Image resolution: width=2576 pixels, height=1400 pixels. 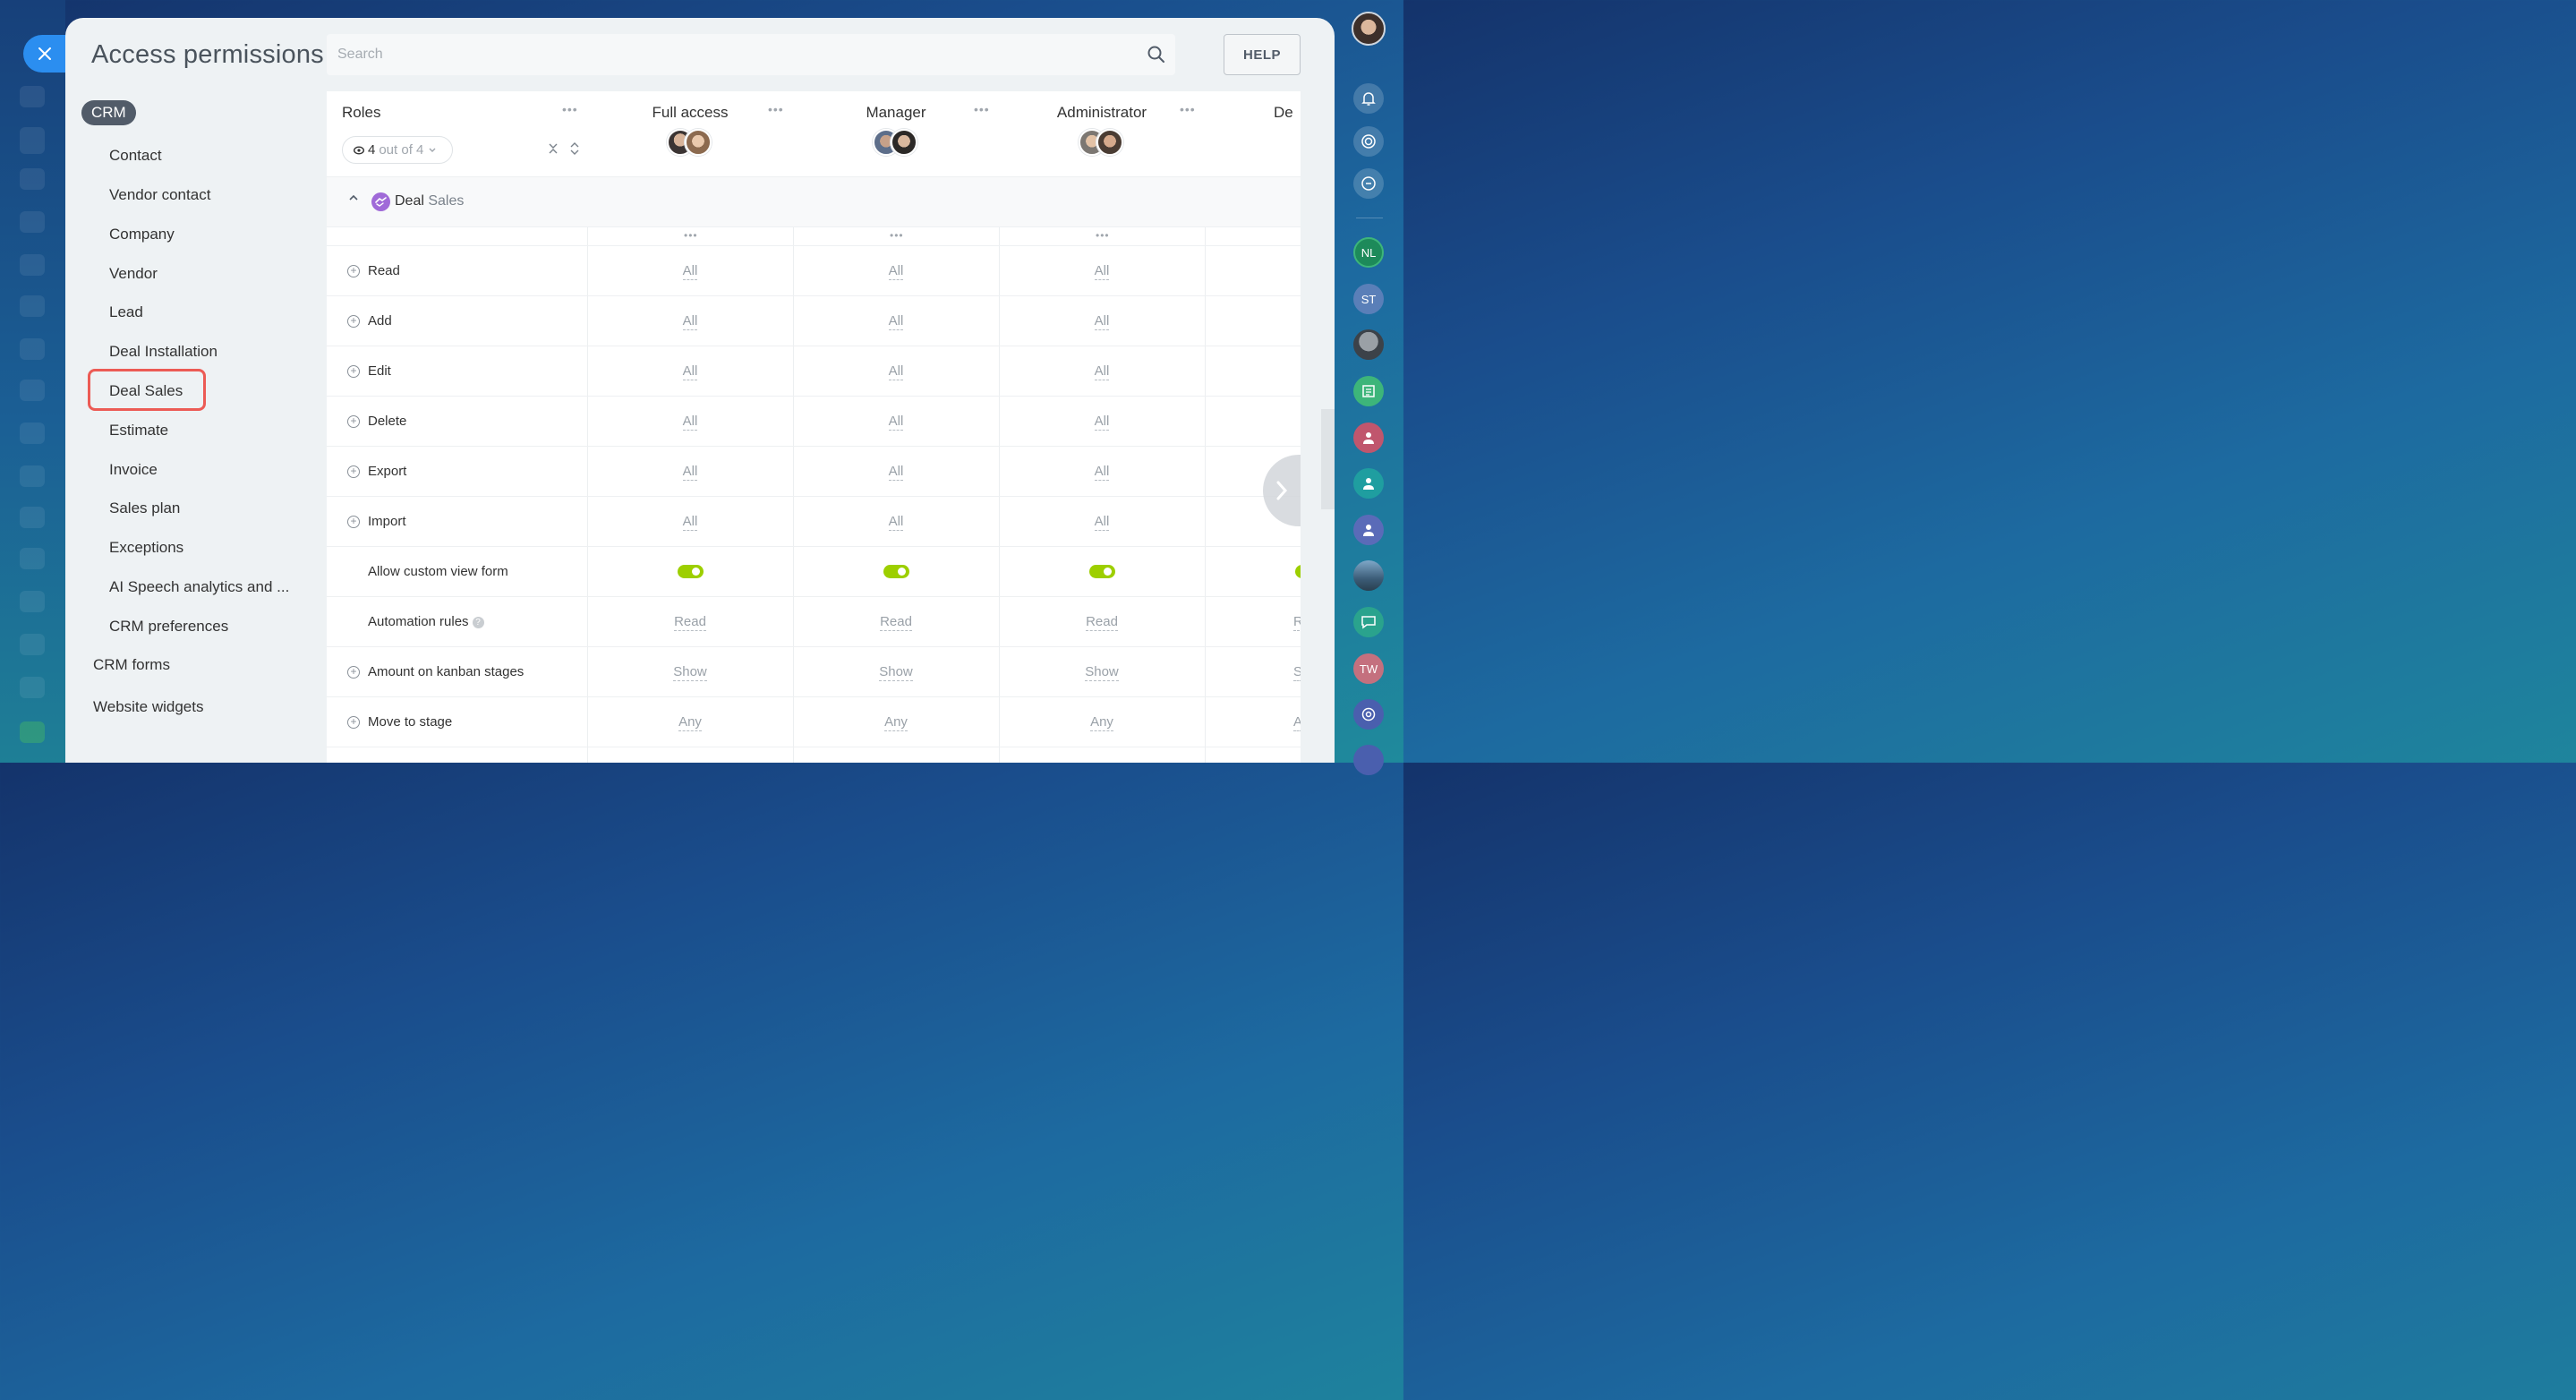 I want to click on sidebar-item-lead: Lead, so click(x=126, y=311).